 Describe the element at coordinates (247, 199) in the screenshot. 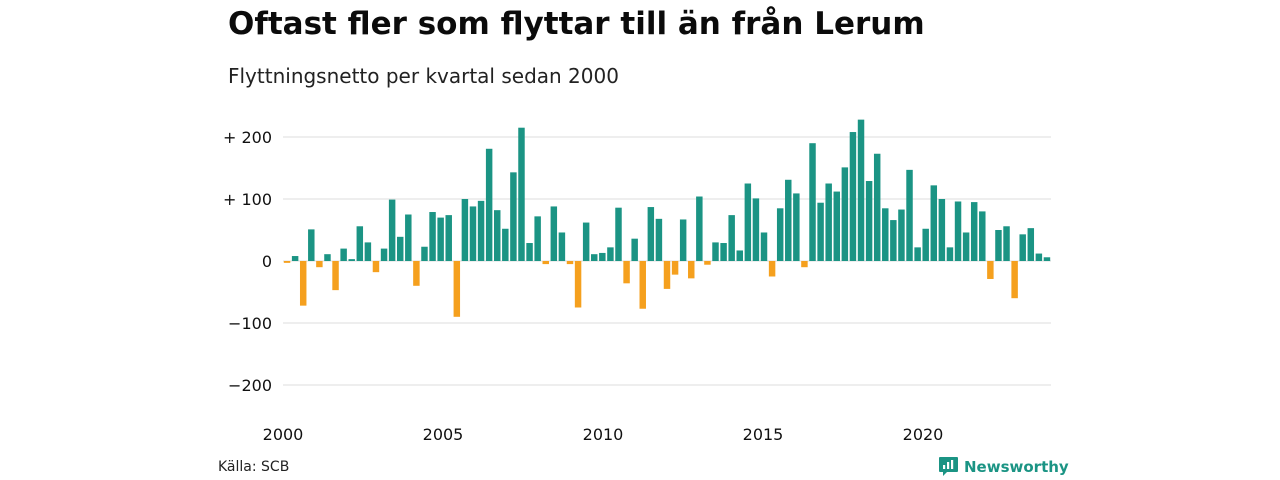

I see `y-tick-label: + 100` at that location.